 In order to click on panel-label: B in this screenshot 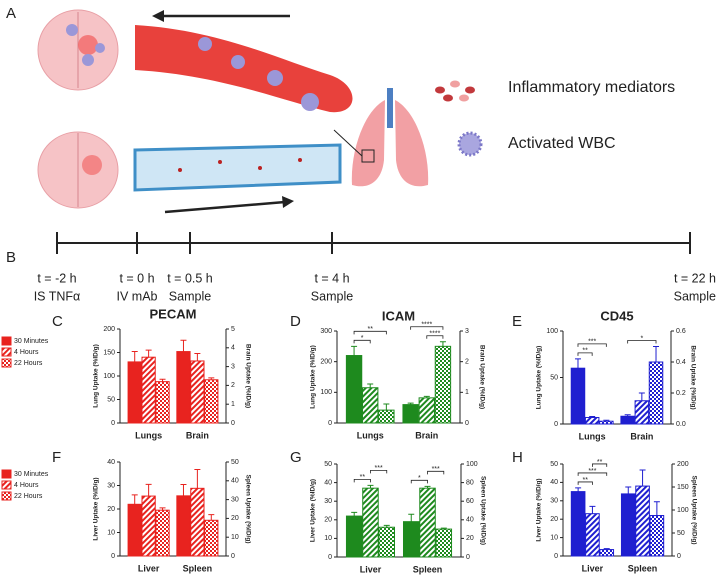, I will do `click(11, 257)`.